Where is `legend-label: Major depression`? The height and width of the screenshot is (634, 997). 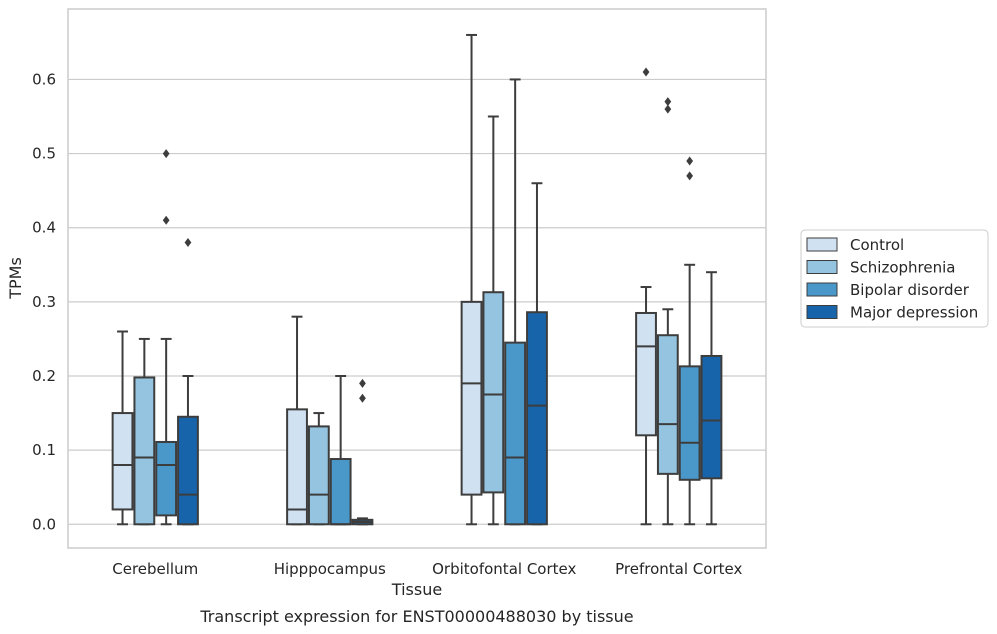
legend-label: Major depression is located at coordinates (914, 313).